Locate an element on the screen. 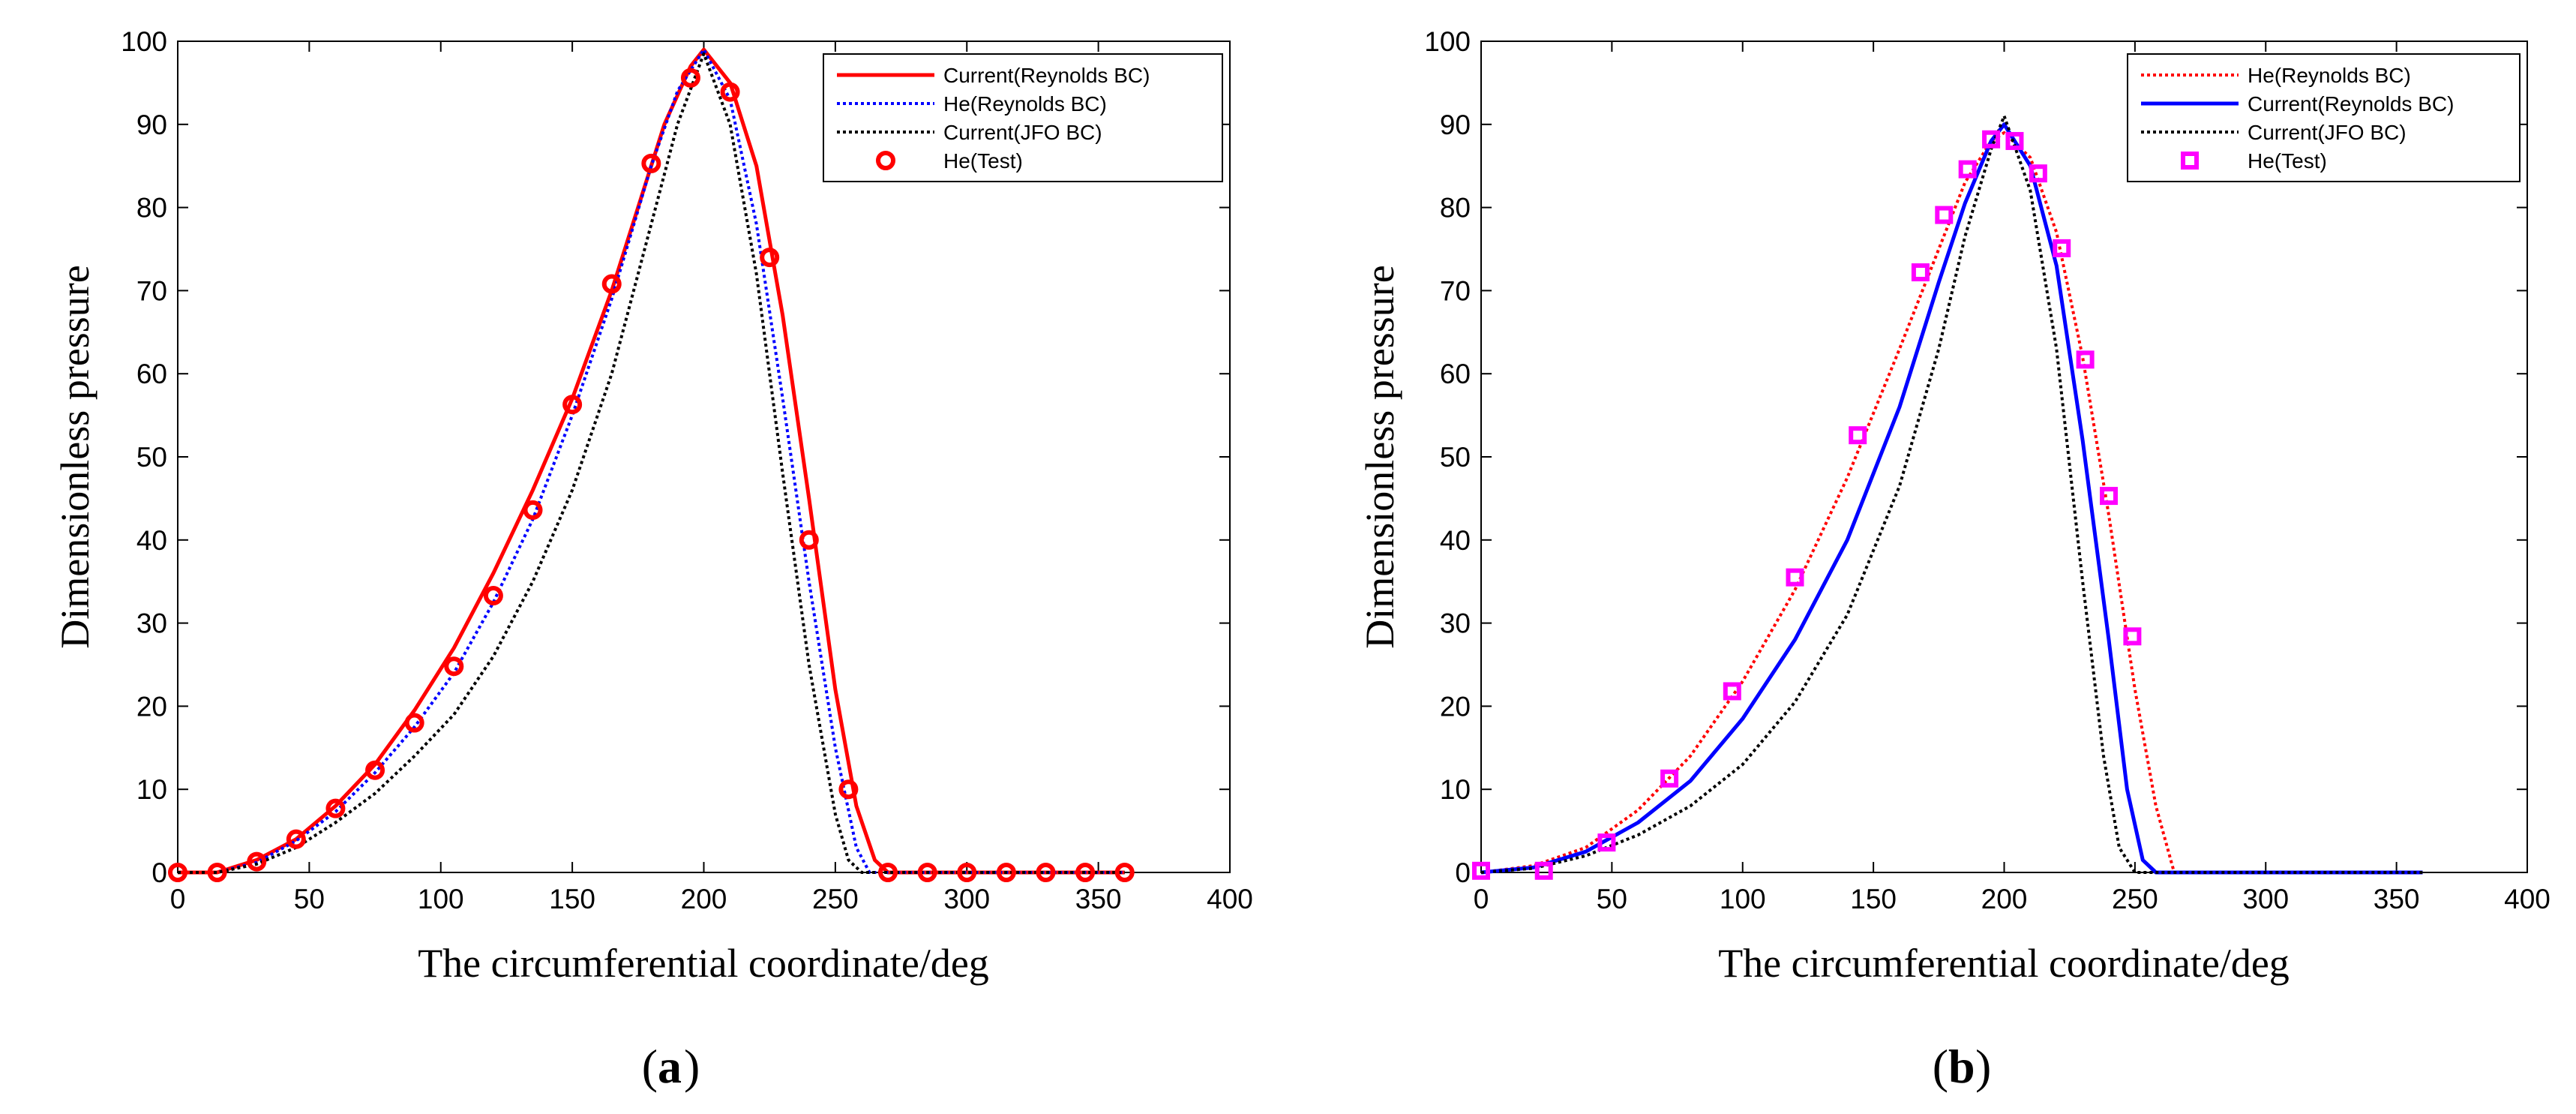 Image resolution: width=2576 pixels, height=1114 pixels. chart-b-legend-entry-label: Current(Reynolds BC) is located at coordinates (2351, 104).